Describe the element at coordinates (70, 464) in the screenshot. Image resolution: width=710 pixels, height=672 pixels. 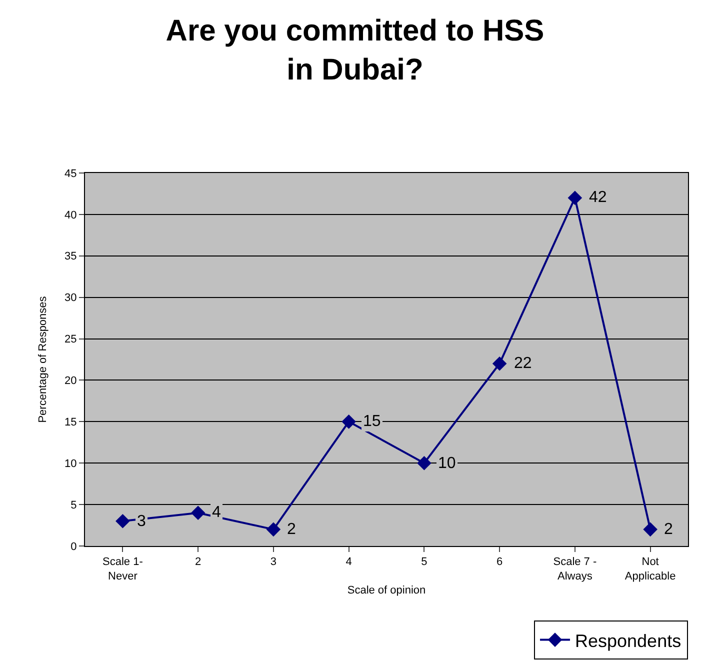
I see `y-tick-label: 10` at that location.